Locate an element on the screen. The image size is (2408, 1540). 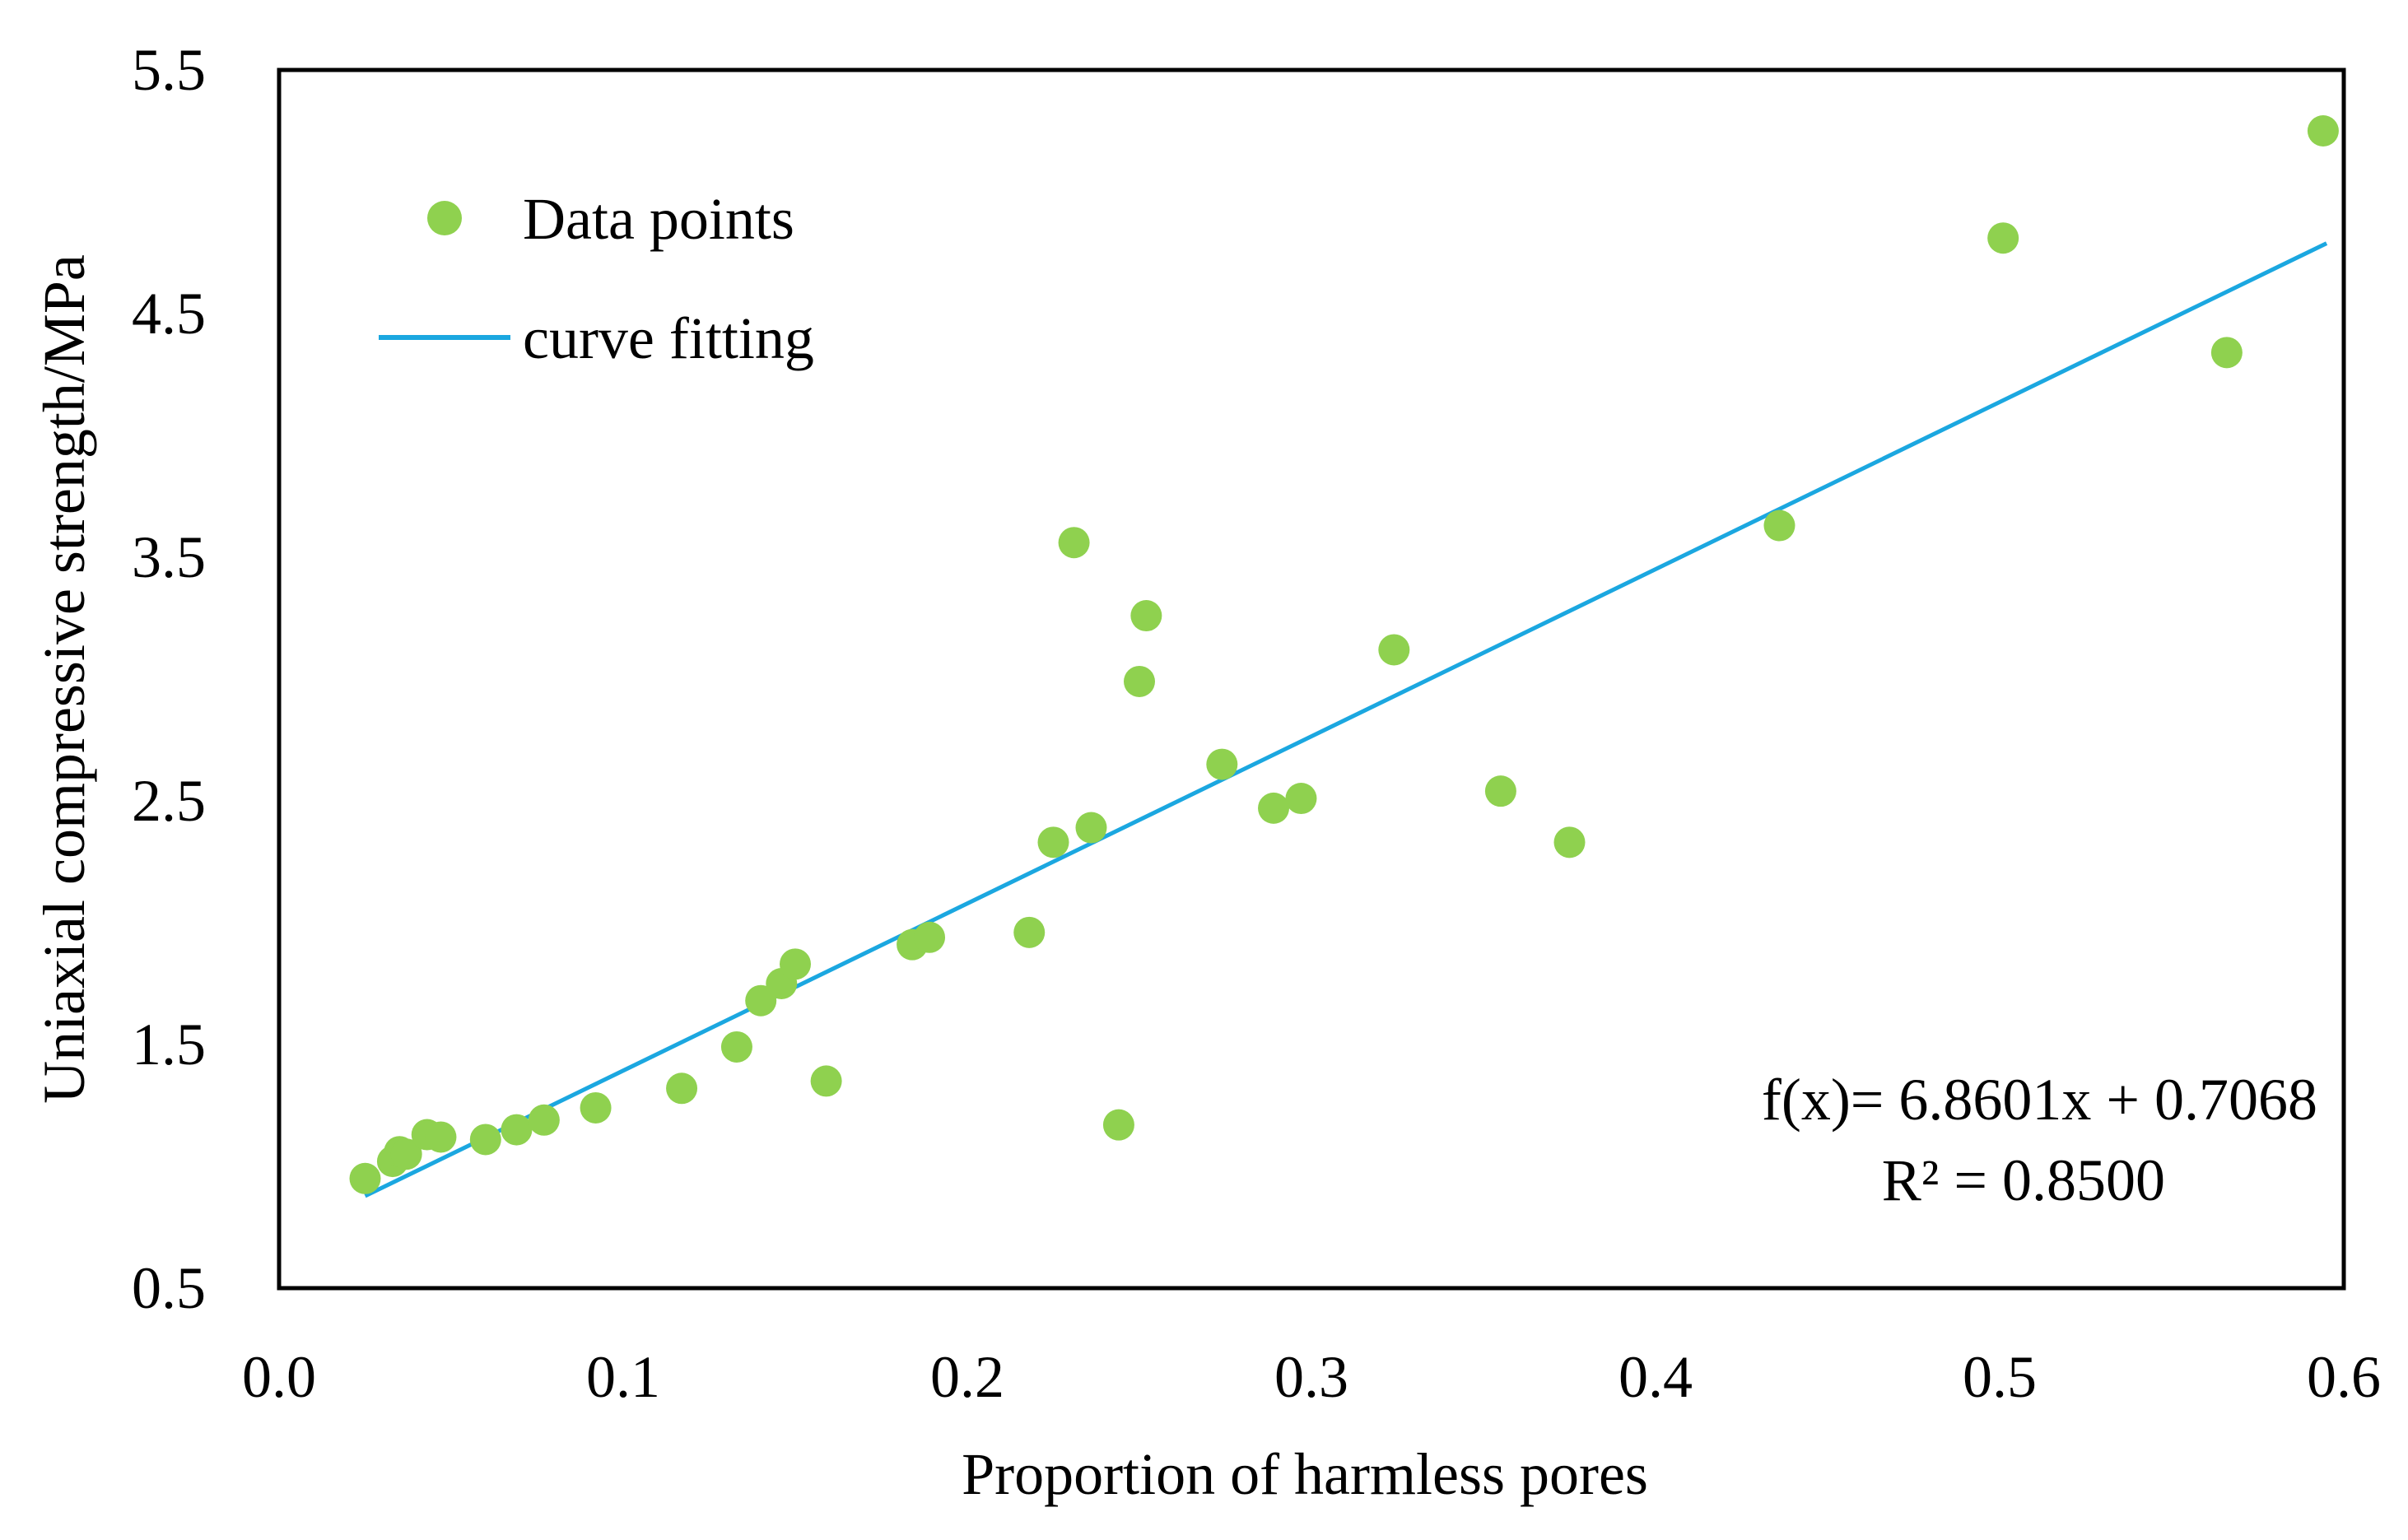
y-tick-label: 1.5 is located at coordinates (169, 1044).